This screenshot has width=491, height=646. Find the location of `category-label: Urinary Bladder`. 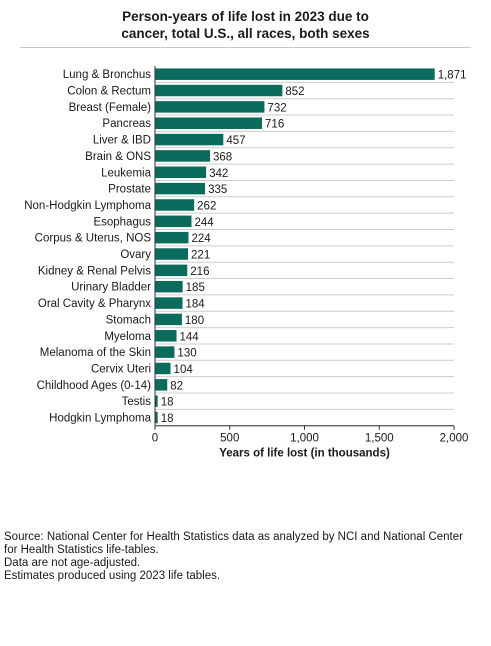

category-label: Urinary Bladder is located at coordinates (111, 288).